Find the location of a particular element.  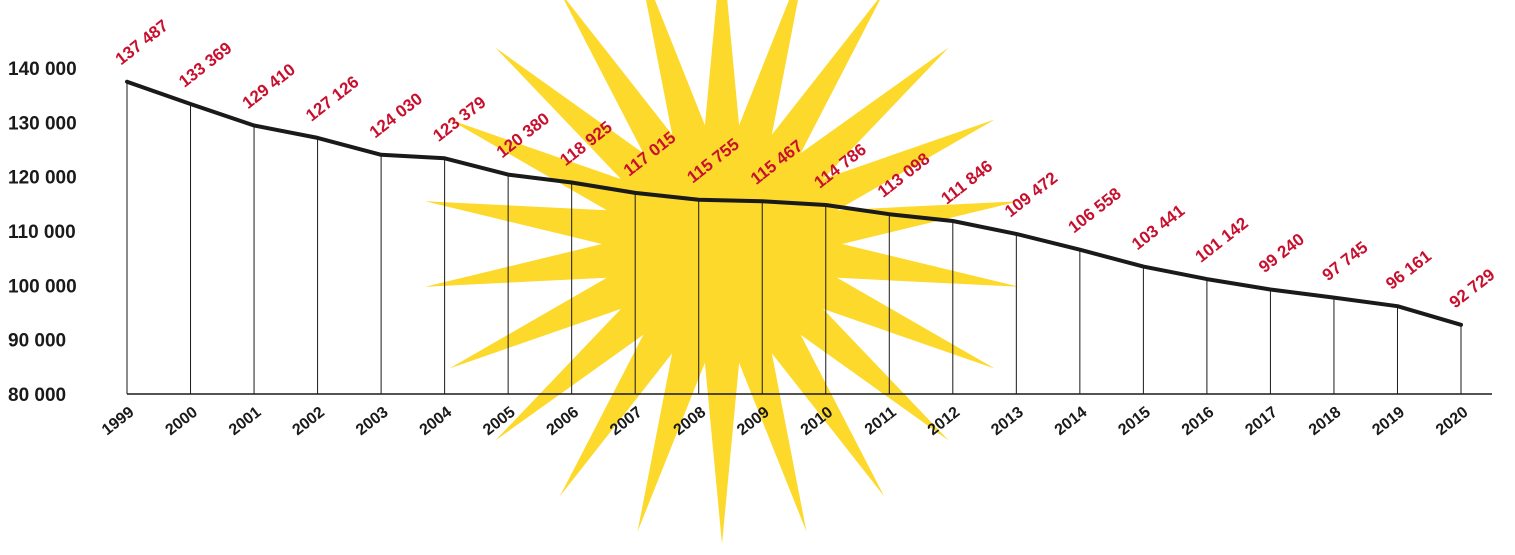

x-tick-label: 2016 is located at coordinates (1198, 421).